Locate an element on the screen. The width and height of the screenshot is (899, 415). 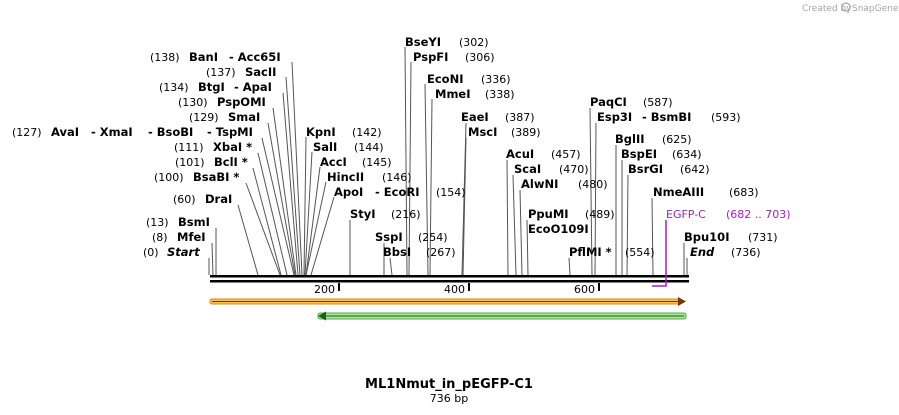
egfp-feature-range: (682 .. 703) is located at coordinates (758, 214).